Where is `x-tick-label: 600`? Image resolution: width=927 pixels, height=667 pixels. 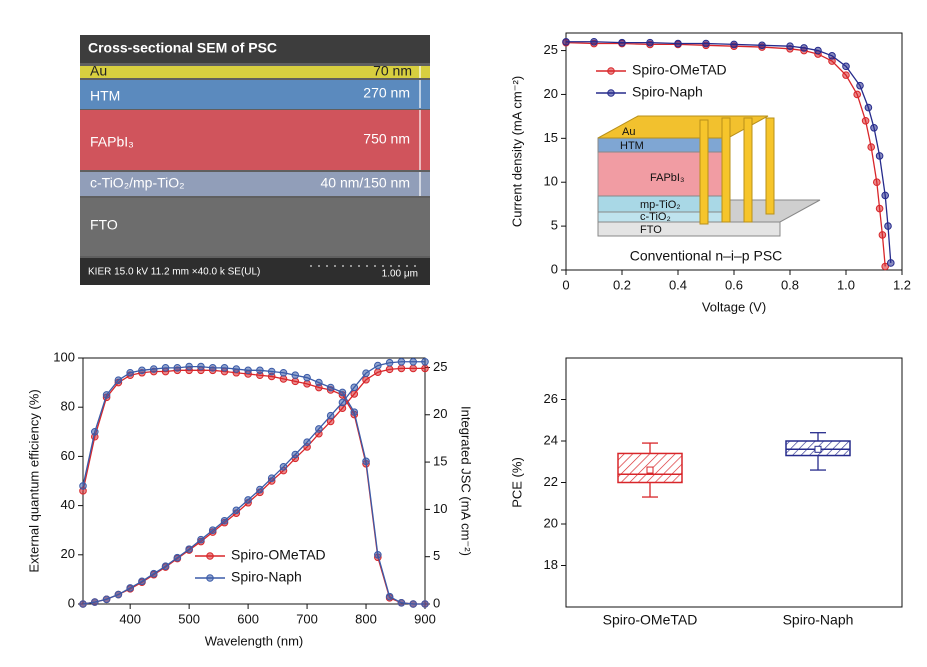 x-tick-label: 600 is located at coordinates (248, 618).